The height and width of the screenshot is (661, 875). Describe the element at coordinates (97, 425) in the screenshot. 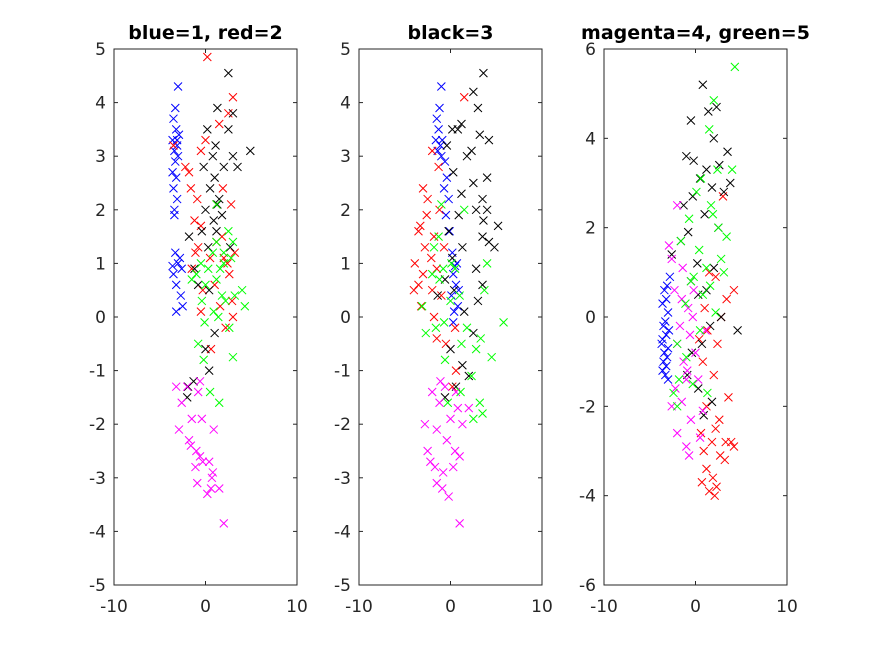

I see `y-tick-label: -2` at that location.